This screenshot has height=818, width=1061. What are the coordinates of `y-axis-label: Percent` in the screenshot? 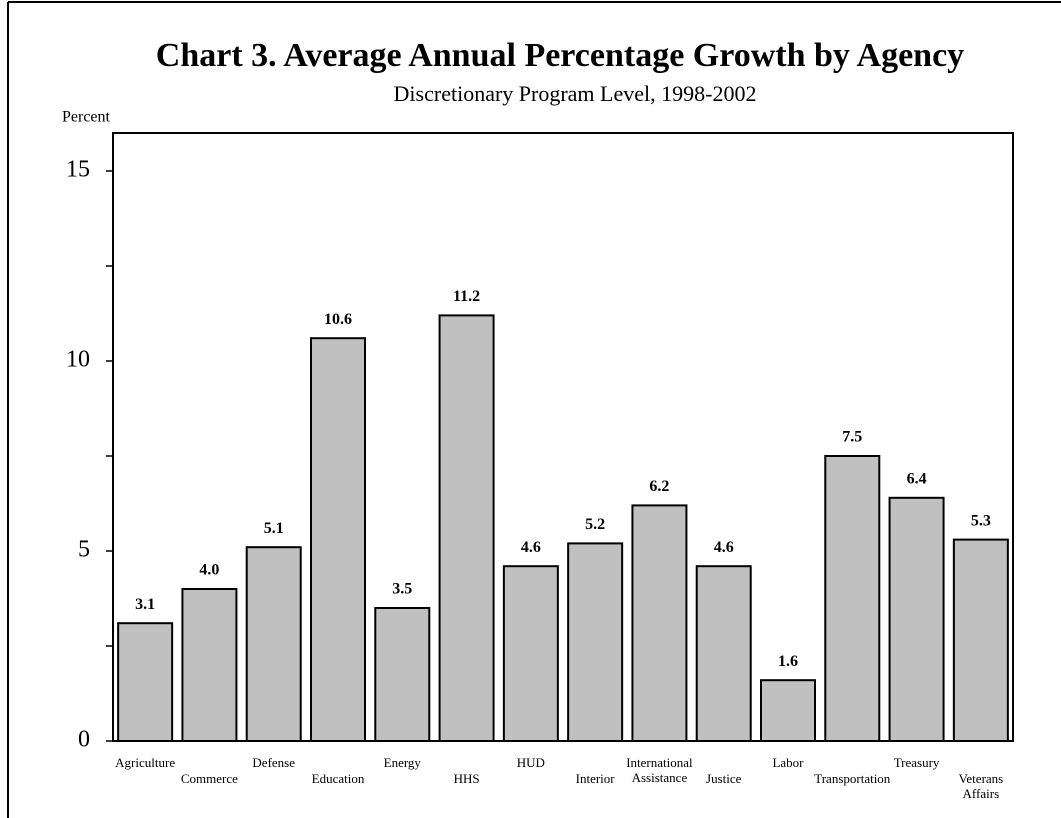 It's located at (86, 117).